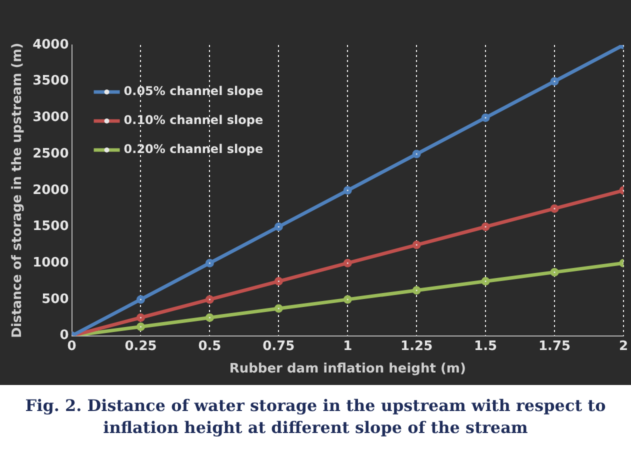 This screenshot has width=631, height=462. Describe the element at coordinates (194, 120) in the screenshot. I see `legend-label: 0.10% channel slope` at that location.